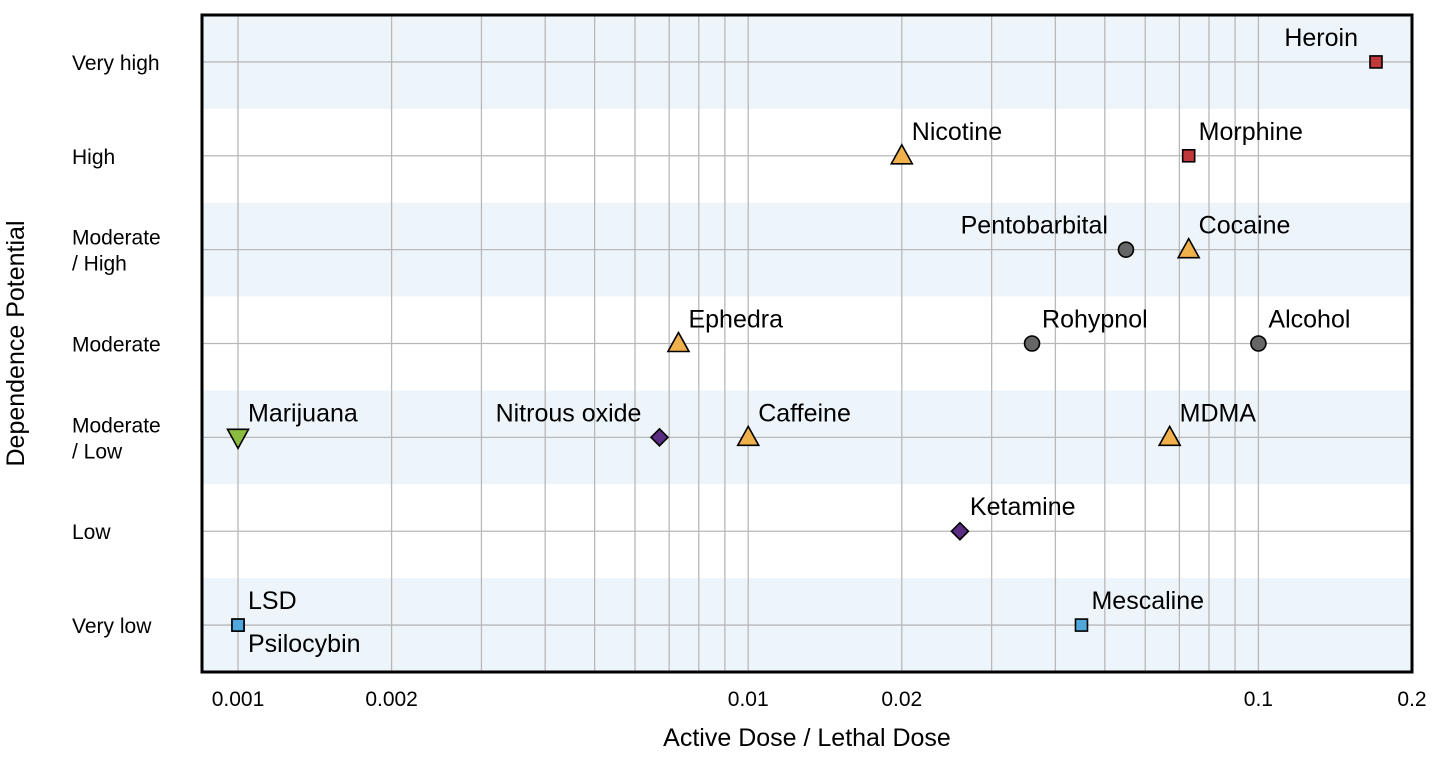  I want to click on data-point: Nitrous oxide, so click(583, 423).